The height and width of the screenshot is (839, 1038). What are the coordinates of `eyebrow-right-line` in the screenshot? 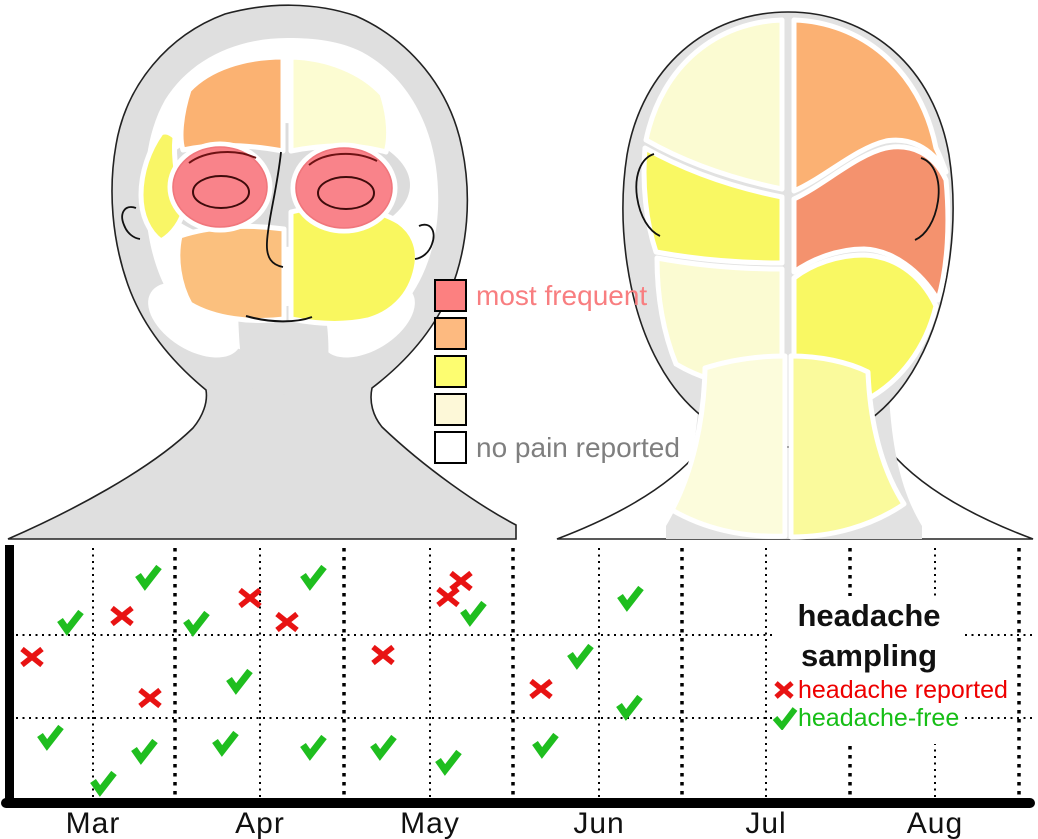 It's located at (343, 159).